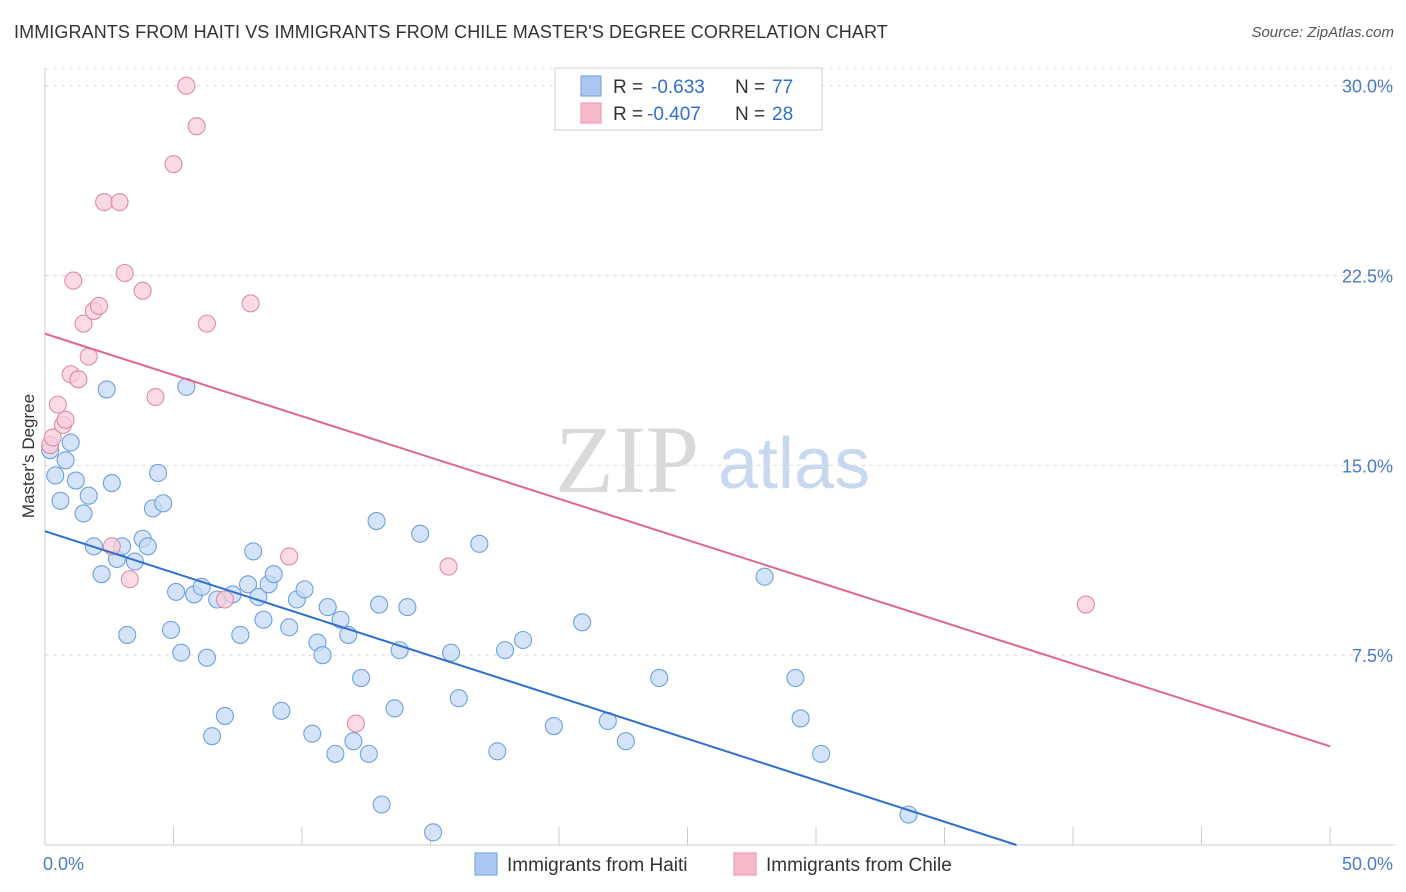 The width and height of the screenshot is (1406, 892). Describe the element at coordinates (1367, 277) in the screenshot. I see `y-tick-label: 22.5%` at that location.